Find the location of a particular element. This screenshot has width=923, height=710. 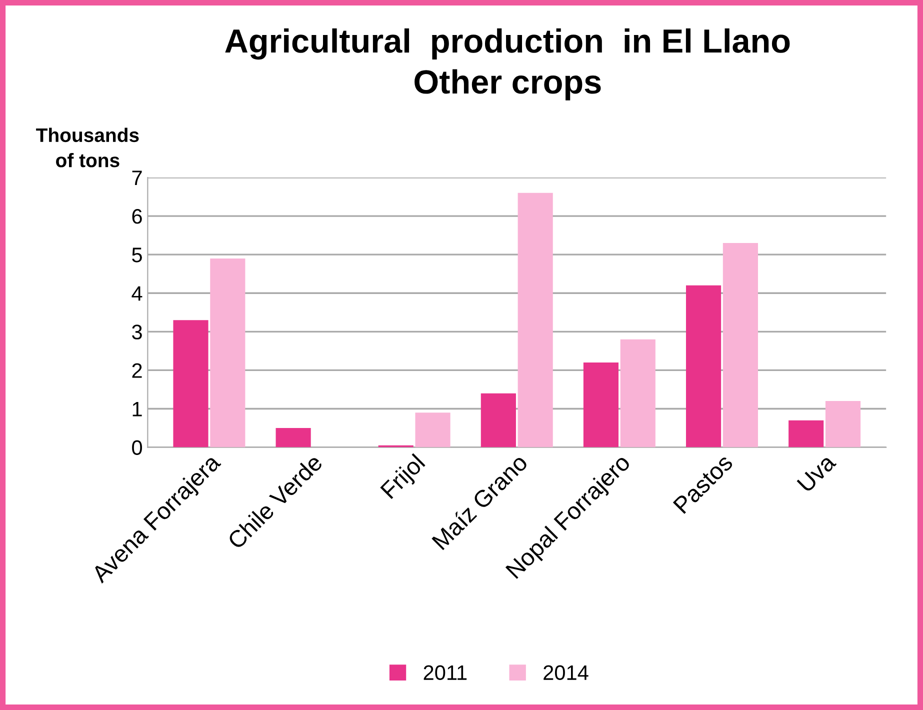

y-tick-label: 1 is located at coordinates (137, 409).